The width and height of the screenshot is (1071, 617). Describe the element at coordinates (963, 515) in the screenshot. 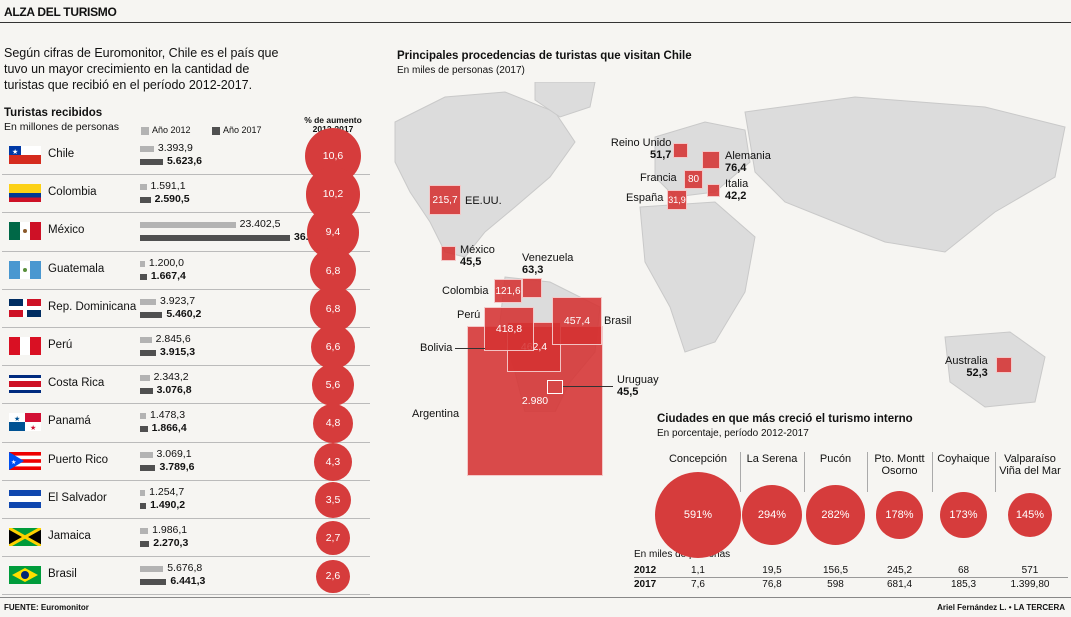

I see `city-growth-circle: 173%` at that location.